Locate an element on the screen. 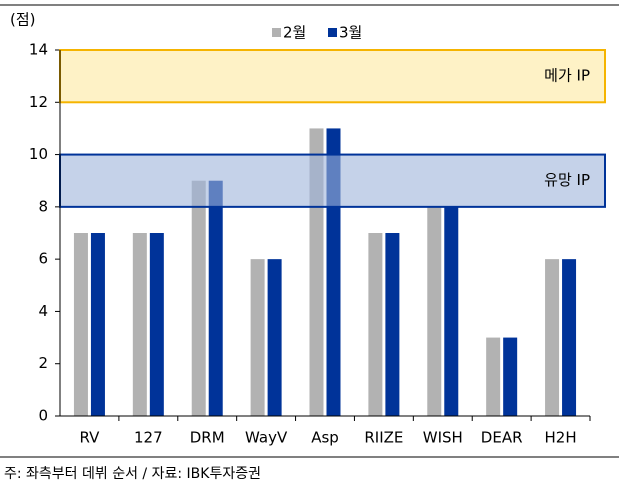 The width and height of the screenshot is (619, 486). legend-label: 3월 is located at coordinates (350, 33).